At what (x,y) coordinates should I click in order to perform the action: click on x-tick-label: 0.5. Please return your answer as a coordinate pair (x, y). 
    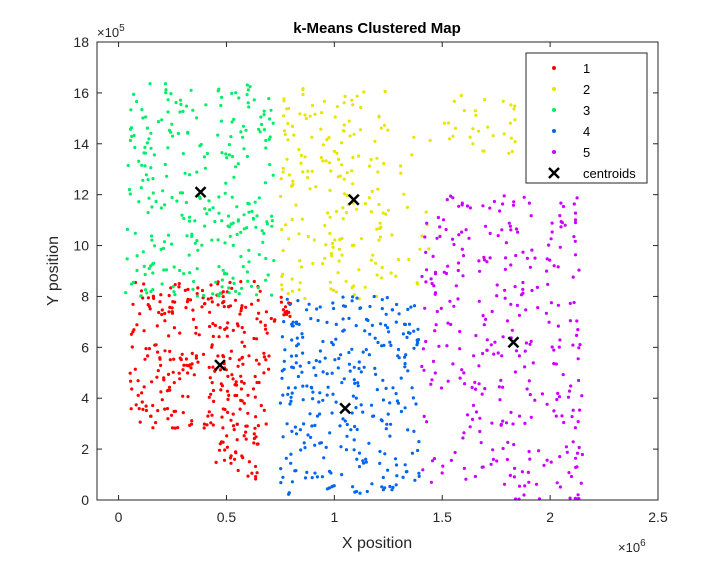
    Looking at the image, I should click on (227, 517).